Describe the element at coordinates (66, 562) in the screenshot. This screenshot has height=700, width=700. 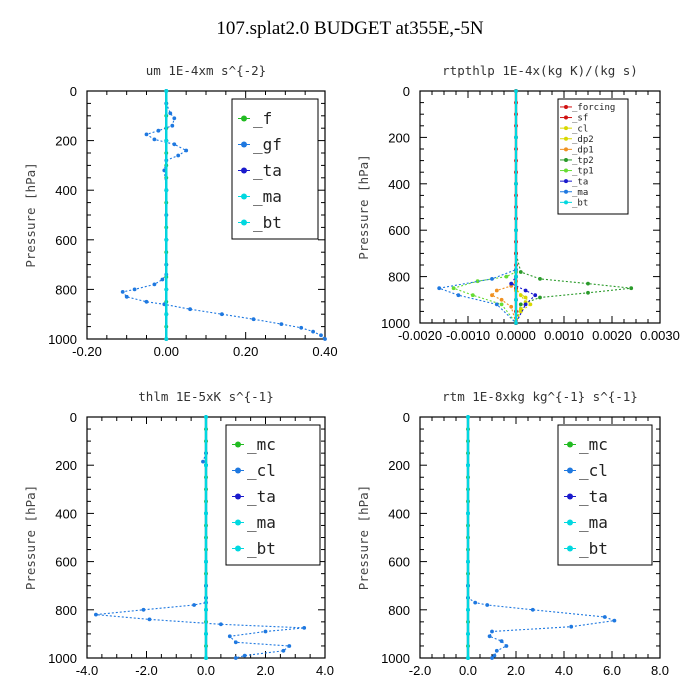
I see `y-tick-label: 600` at that location.